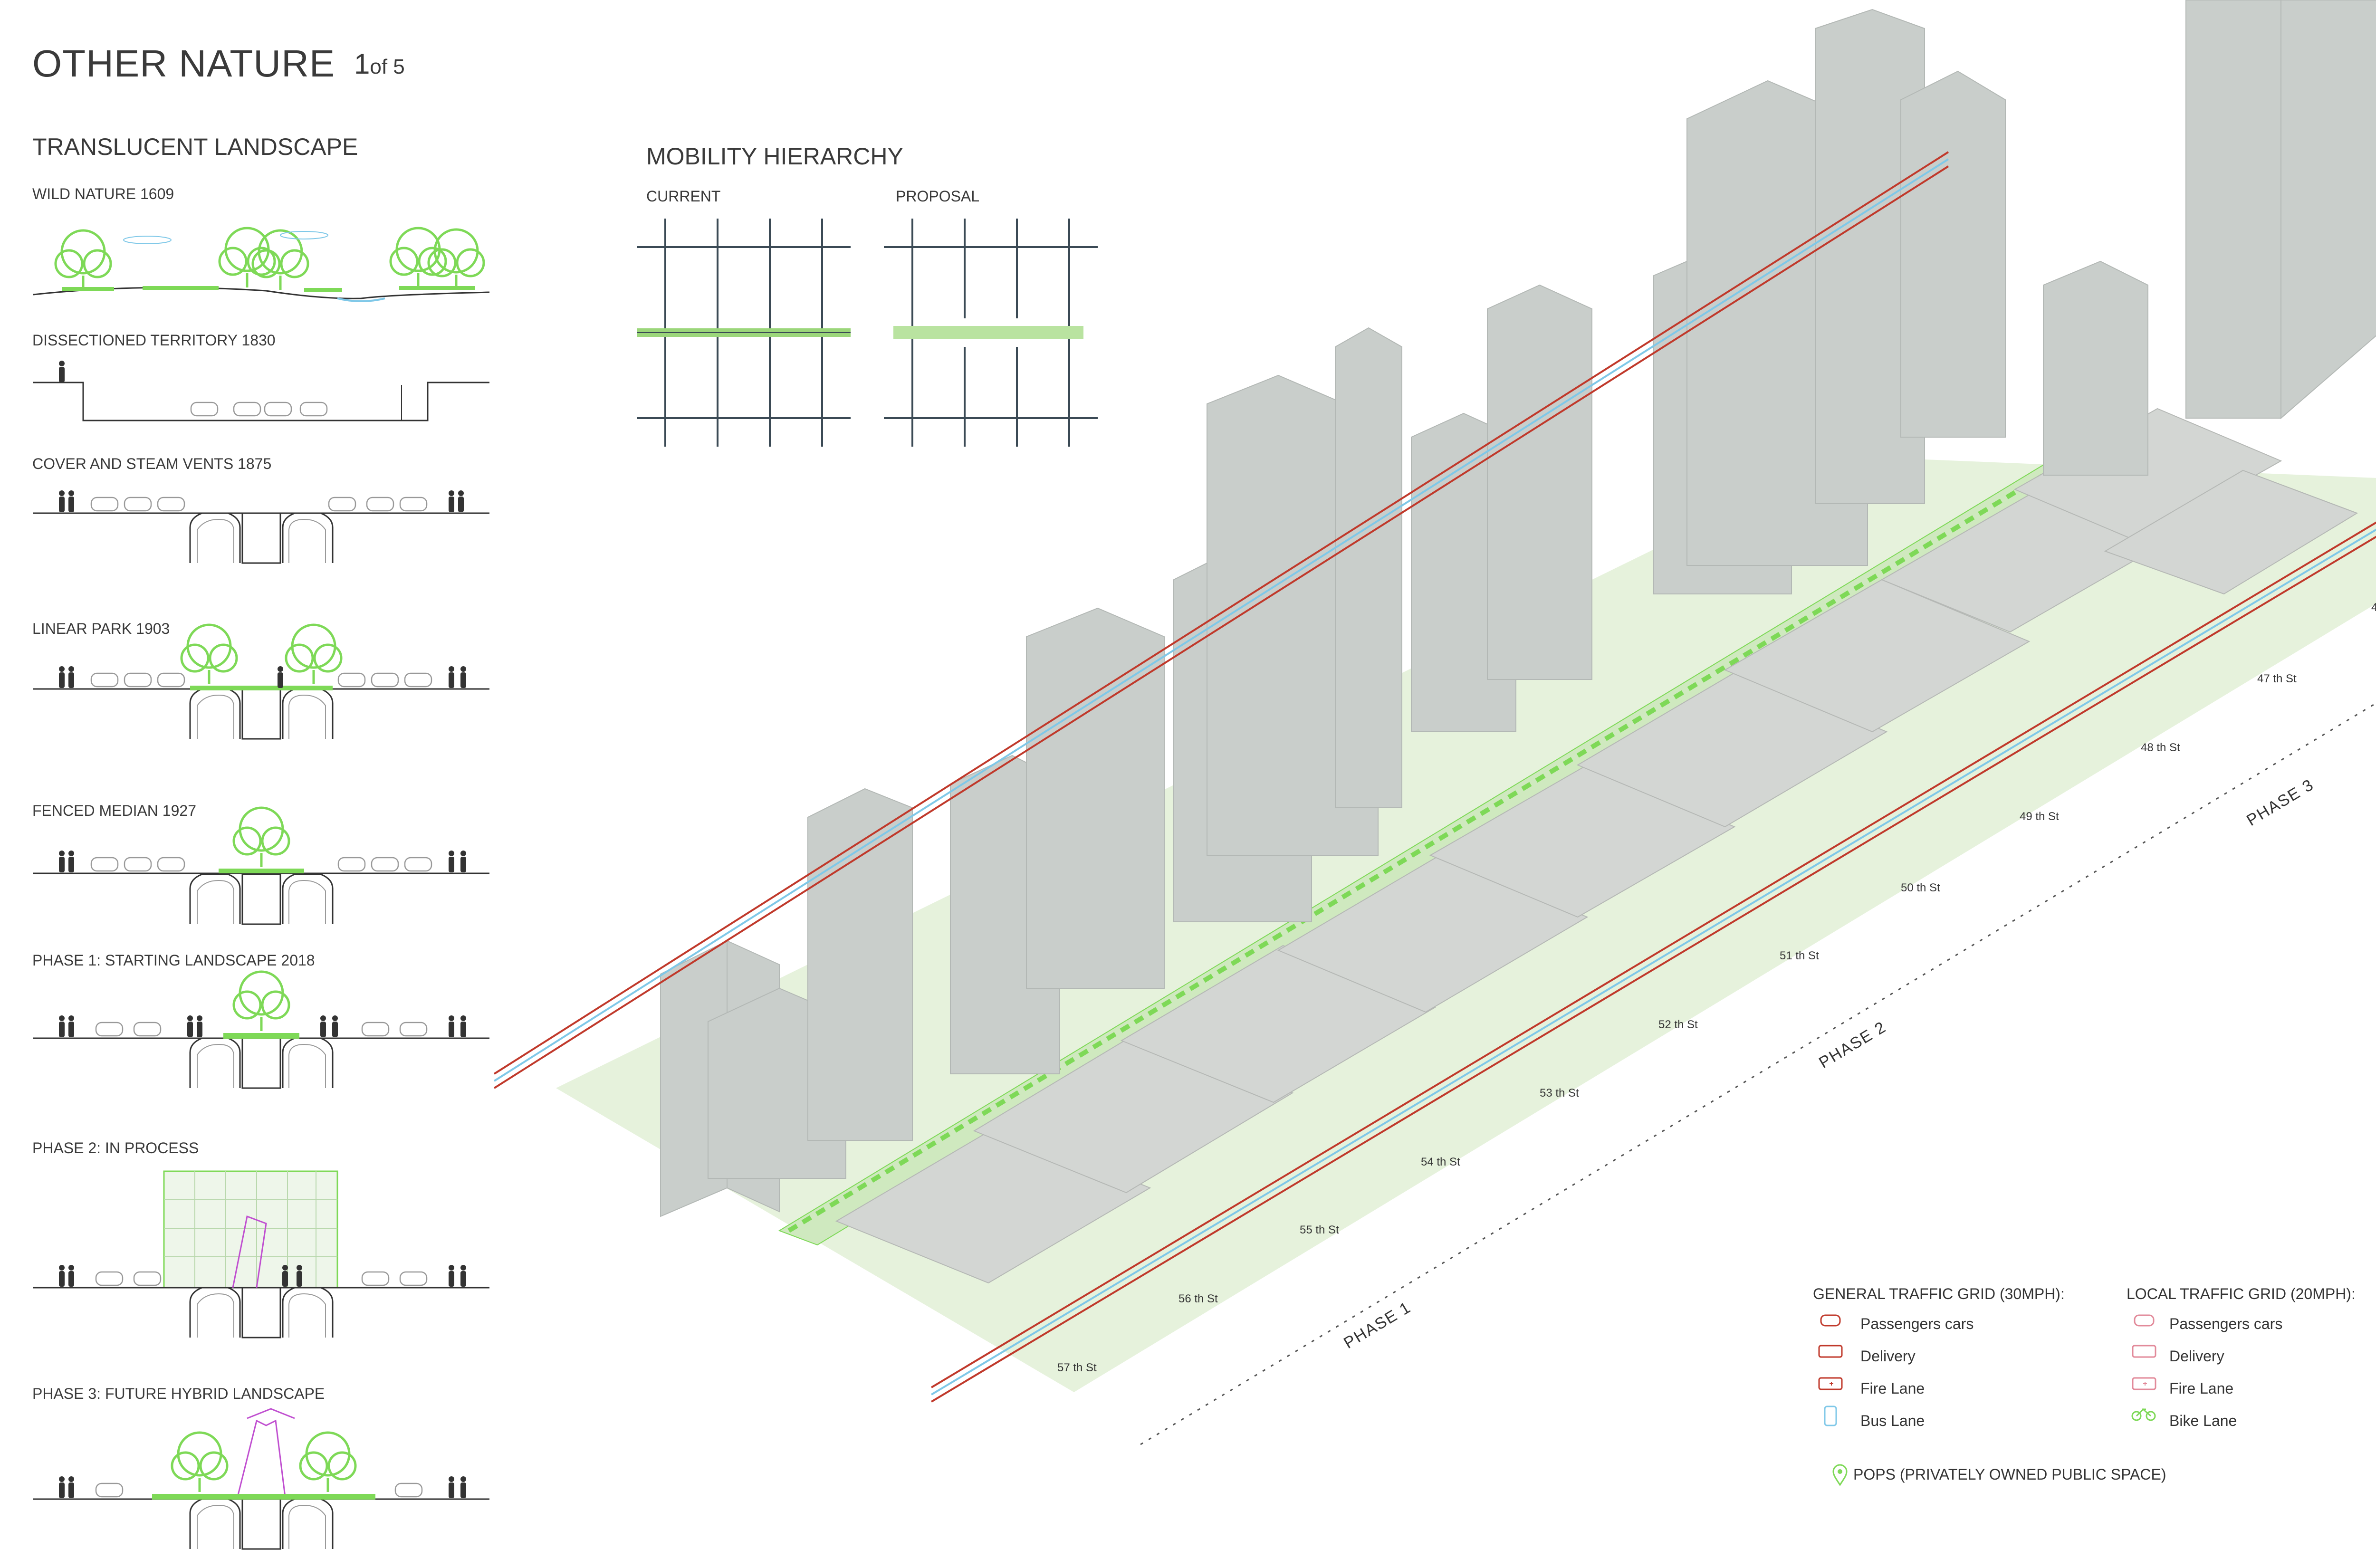 Image resolution: width=2376 pixels, height=1568 pixels. I want to click on stage-label-5: FENCED MEDIAN 1927, so click(114, 811).